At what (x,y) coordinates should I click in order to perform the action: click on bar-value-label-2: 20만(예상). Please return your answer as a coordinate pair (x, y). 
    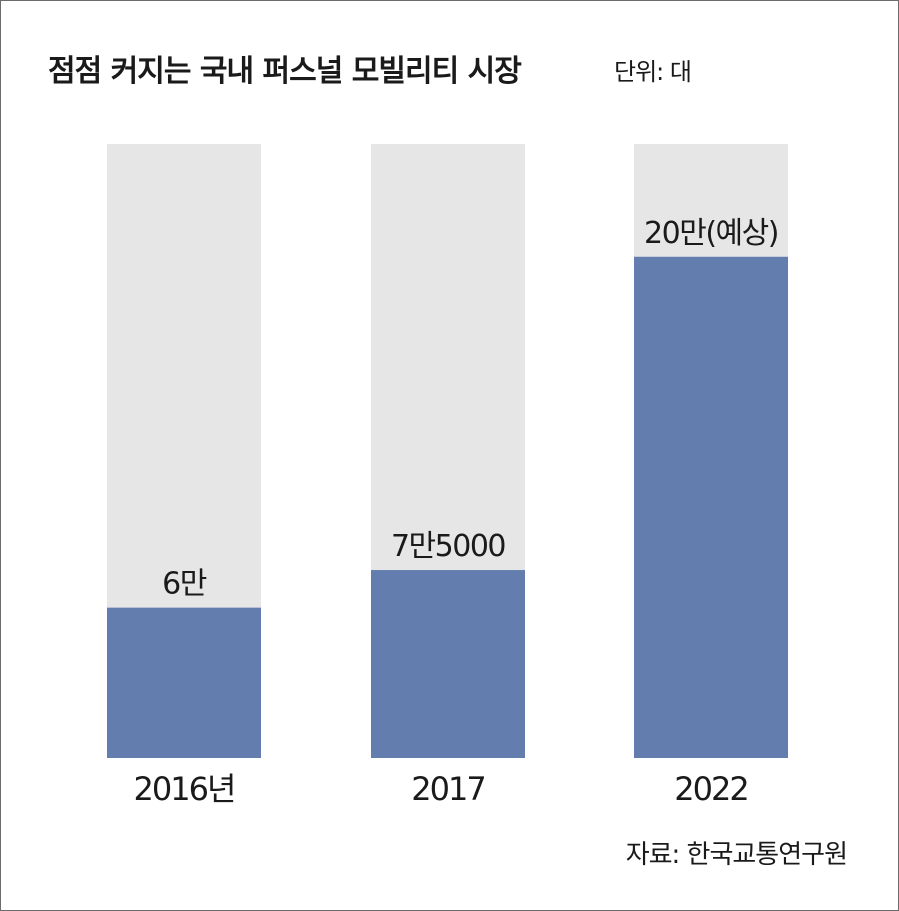
    Looking at the image, I should click on (711, 233).